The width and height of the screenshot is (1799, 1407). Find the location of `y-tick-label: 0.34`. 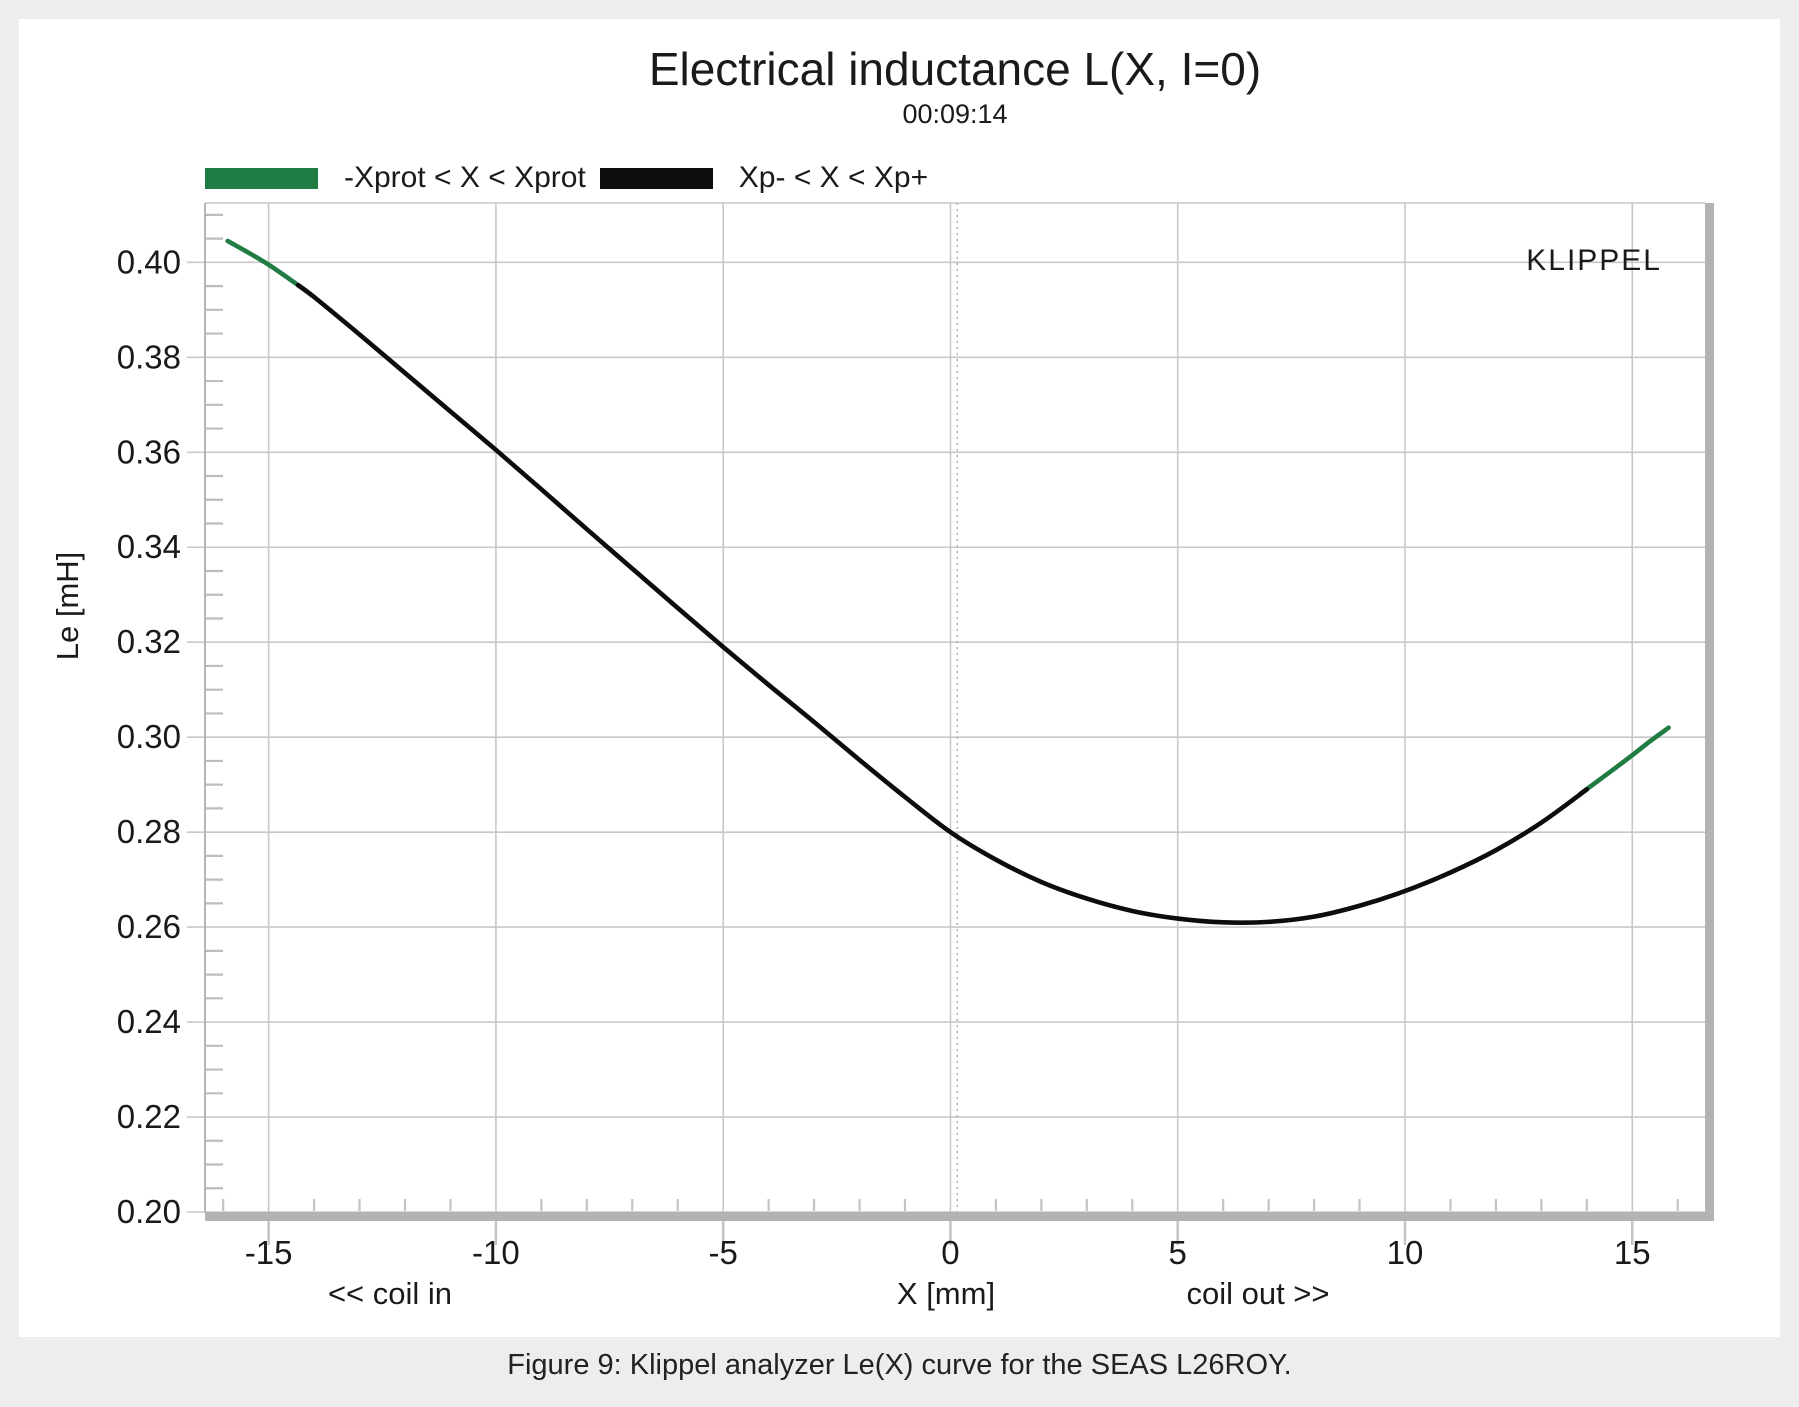

y-tick-label: 0.34 is located at coordinates (149, 546).